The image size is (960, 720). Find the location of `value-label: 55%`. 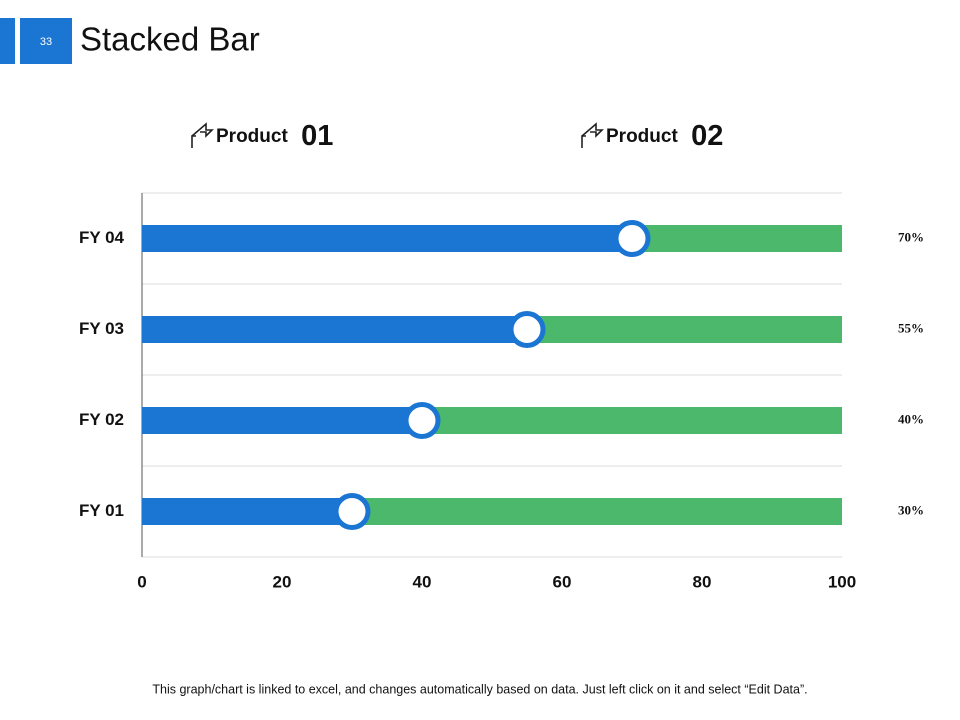

value-label: 55% is located at coordinates (911, 327).